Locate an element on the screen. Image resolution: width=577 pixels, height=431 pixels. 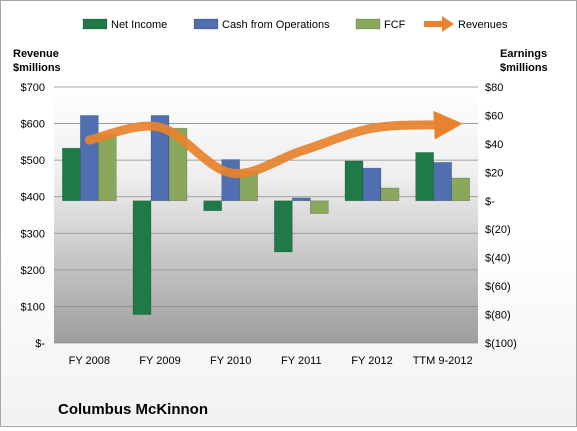
legend-label: FCF is located at coordinates (395, 25).